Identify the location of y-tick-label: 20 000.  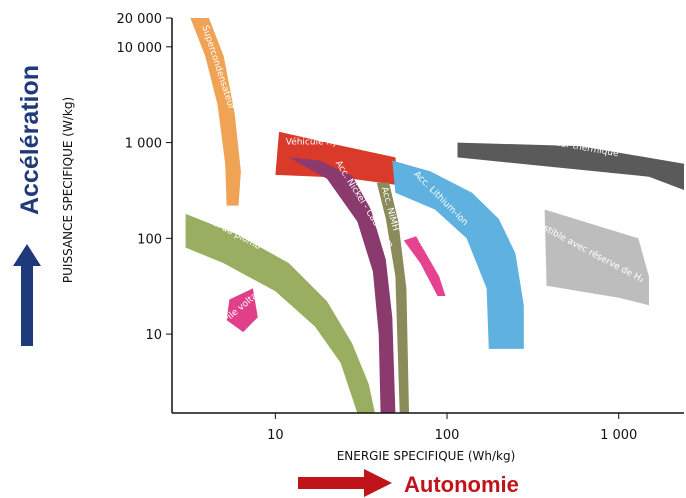
(140, 19).